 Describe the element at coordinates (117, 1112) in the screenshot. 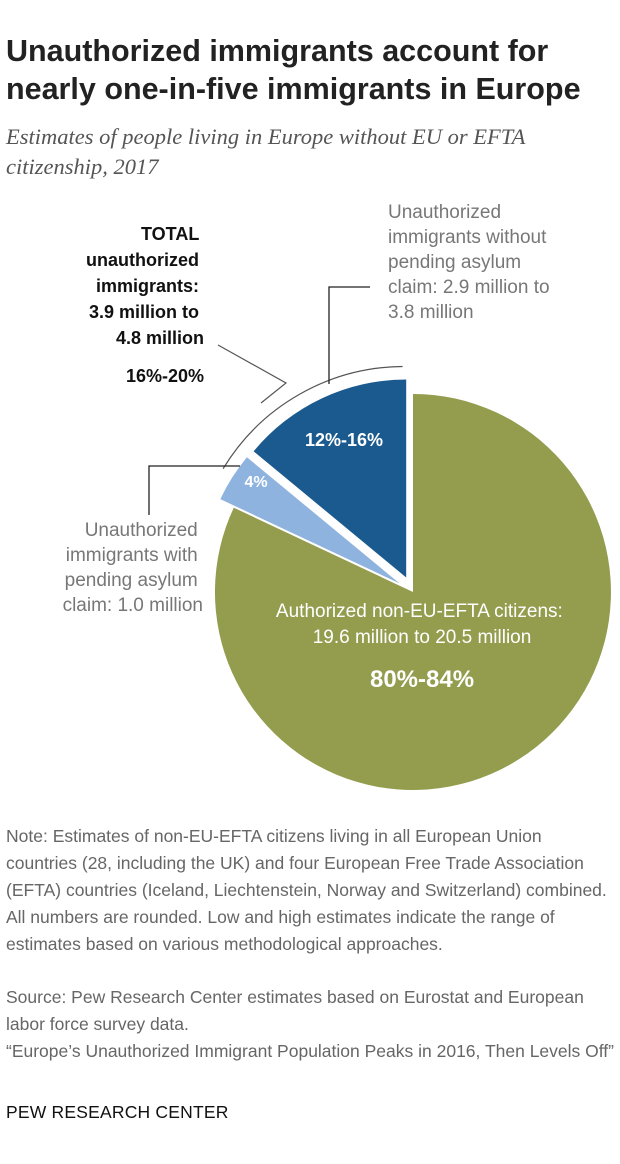

I see `organization-name: PEW RESEARCH CENTER` at that location.